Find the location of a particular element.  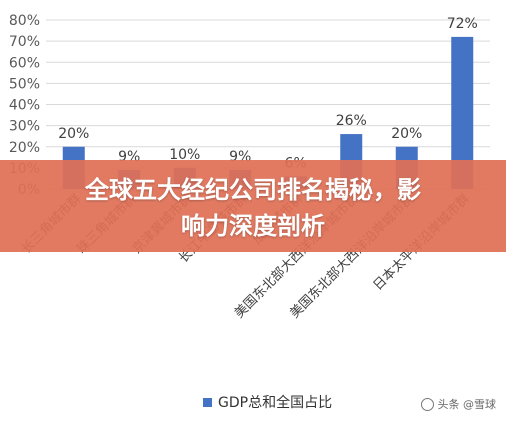

chart-legend: GDP总和全国占比 is located at coordinates (267, 402).